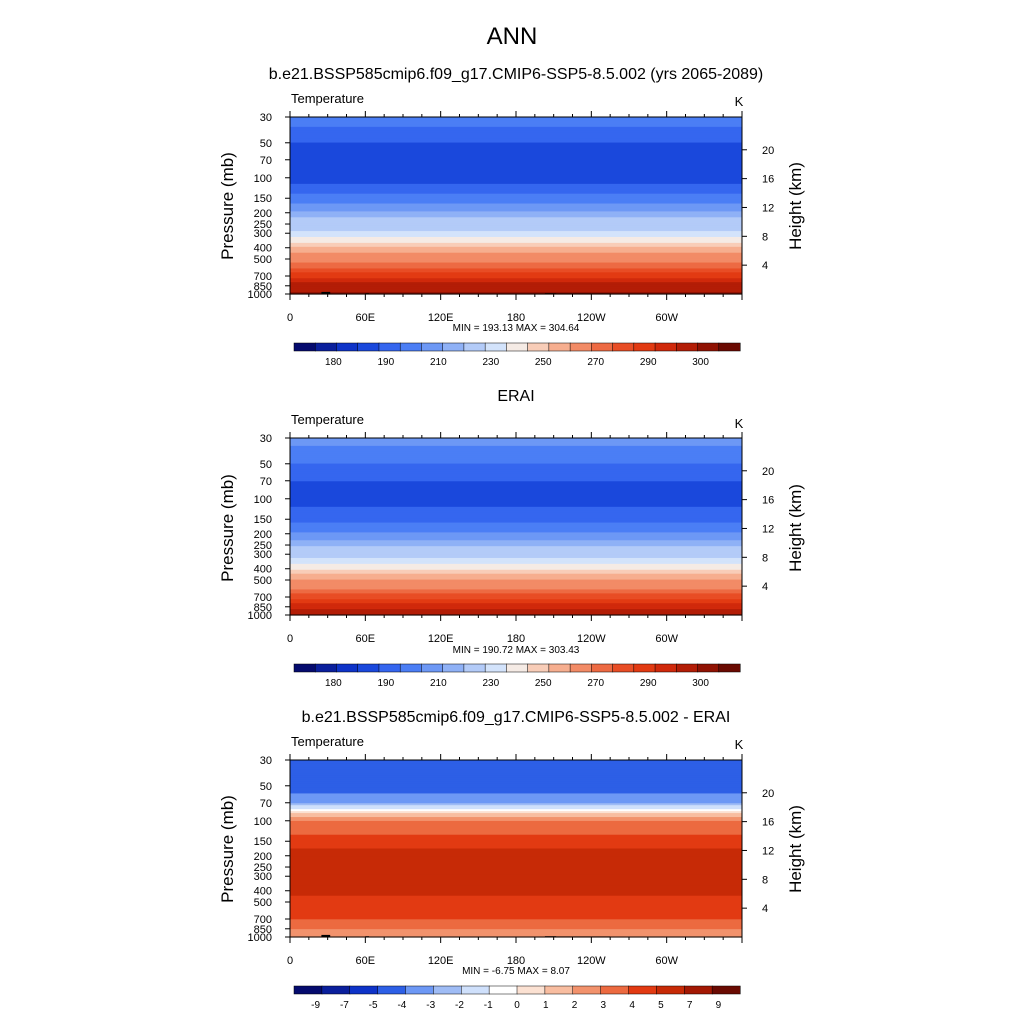  What do you see at coordinates (768, 851) in the screenshot?
I see `y2-tick-label: 12` at bounding box center [768, 851].